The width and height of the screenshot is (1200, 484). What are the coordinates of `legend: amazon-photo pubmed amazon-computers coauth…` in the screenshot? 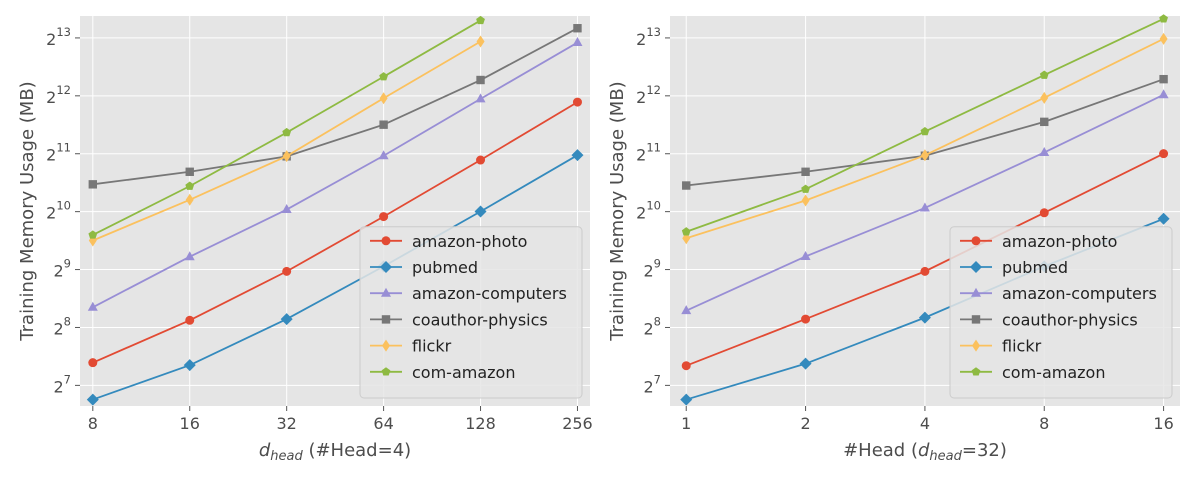 It's located at (471, 312).